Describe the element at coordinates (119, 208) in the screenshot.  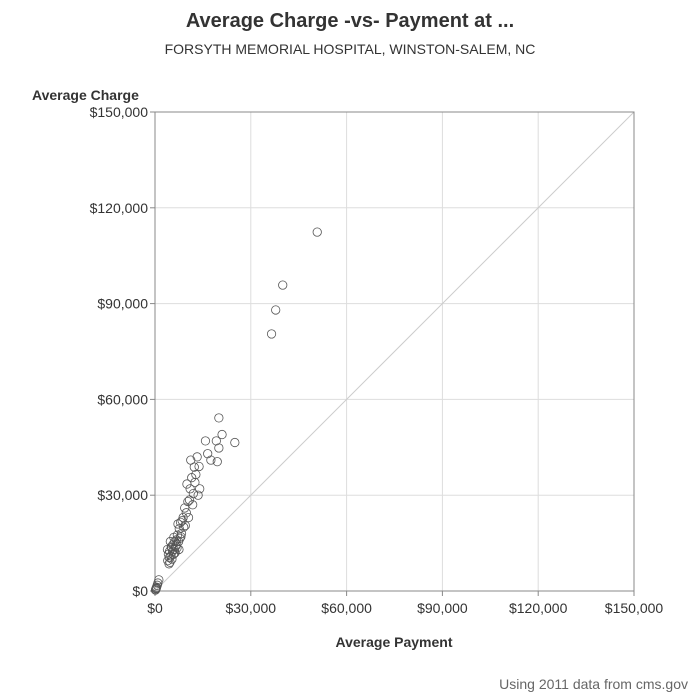
I see `y-tick-label: $120,000` at that location.